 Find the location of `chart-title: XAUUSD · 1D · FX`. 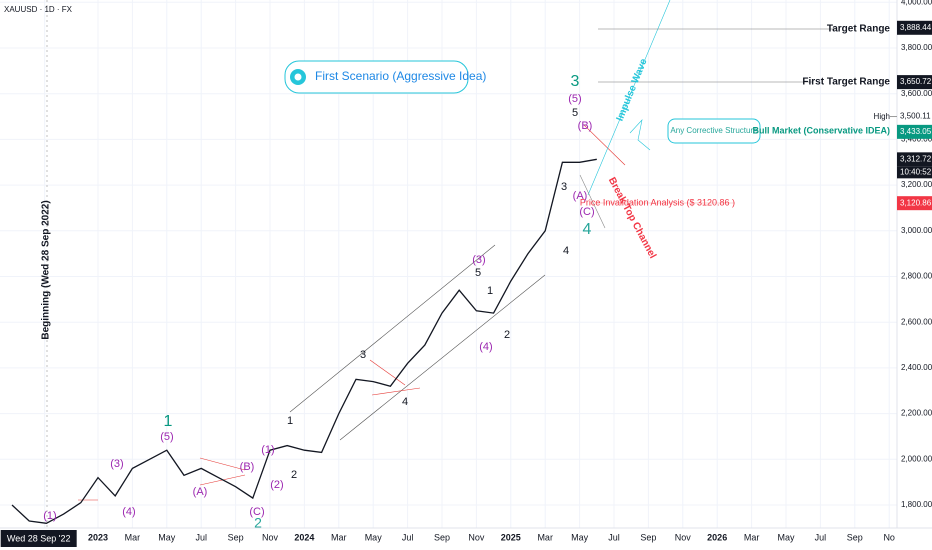

chart-title: XAUUSD · 1D · FX is located at coordinates (38, 9).